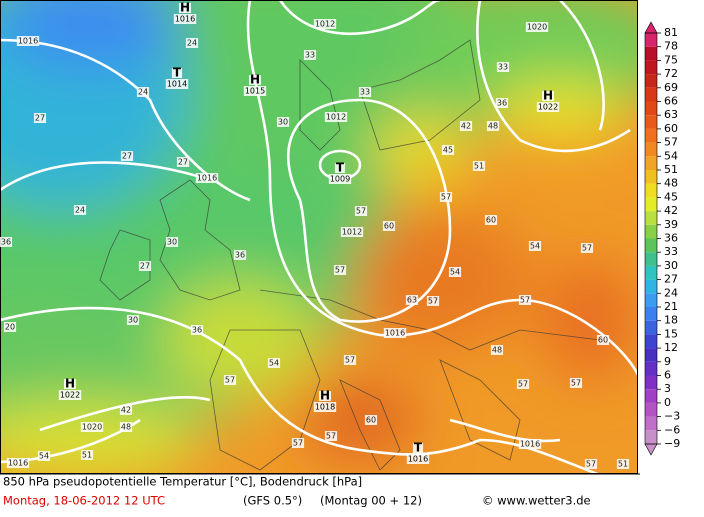 The height and width of the screenshot is (517, 704). I want to click on colorbar-tick-label: 51, so click(671, 169).